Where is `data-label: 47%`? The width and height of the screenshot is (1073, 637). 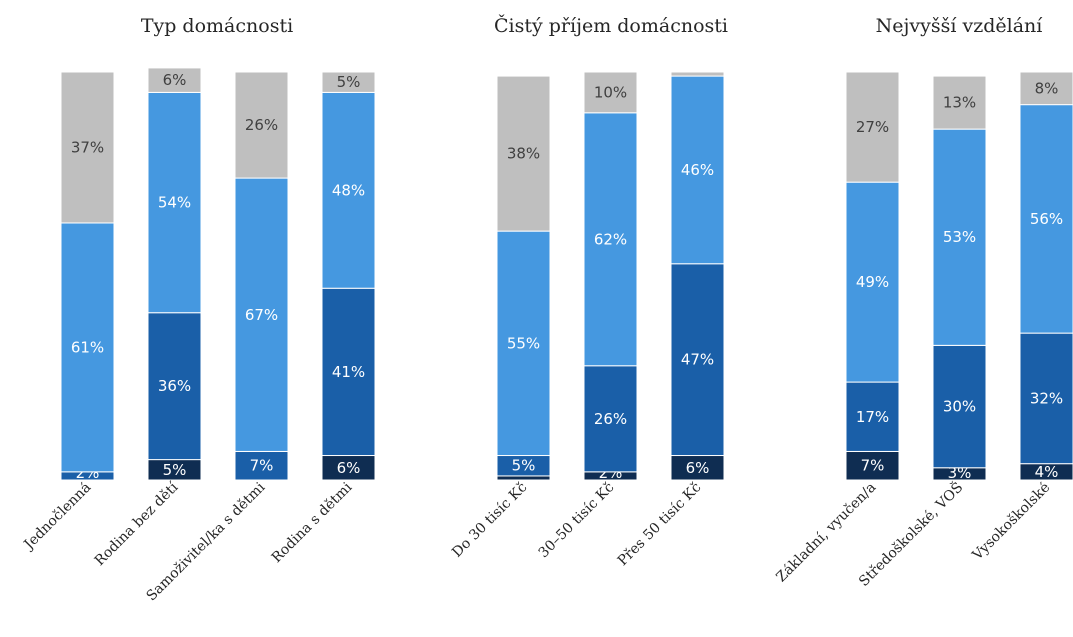
data-label: 47% is located at coordinates (697, 360).